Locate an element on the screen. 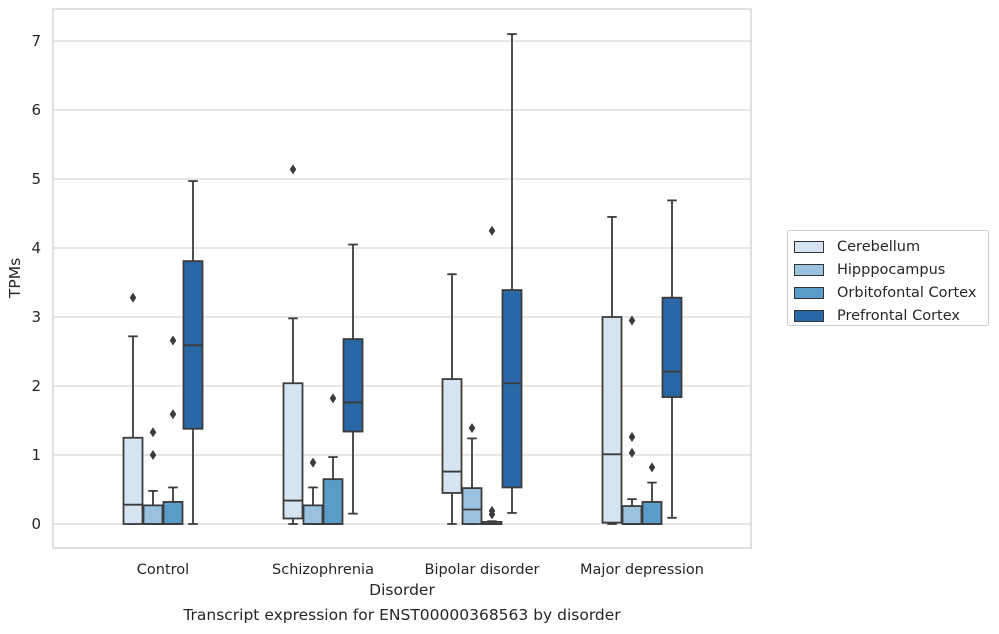 The width and height of the screenshot is (999, 634). x-tick-label: Control is located at coordinates (163, 570).